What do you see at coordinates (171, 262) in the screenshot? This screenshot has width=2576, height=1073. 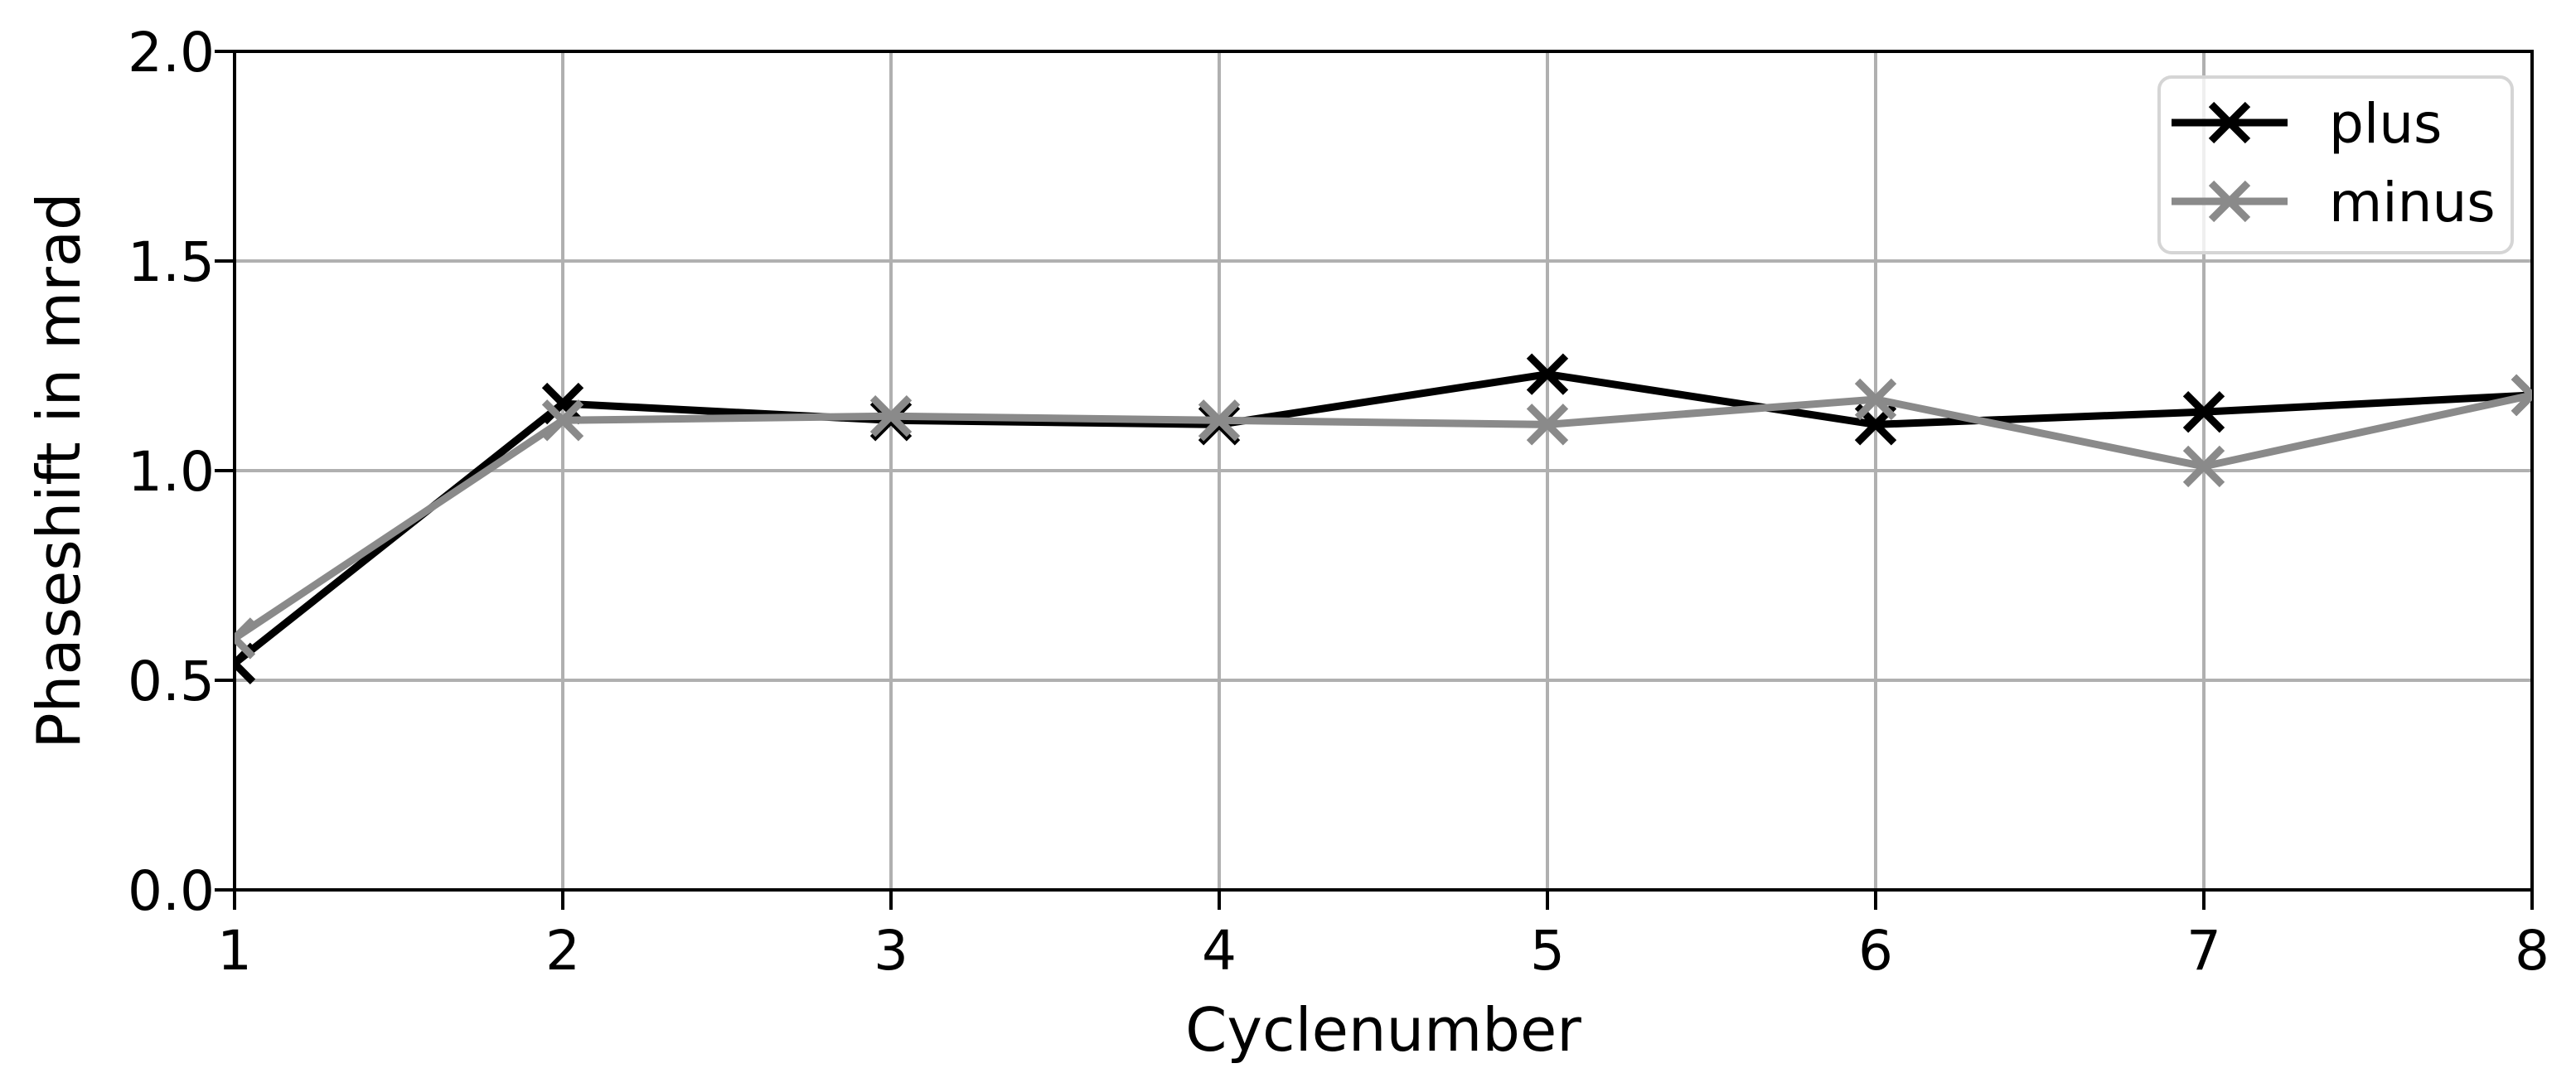 I see `y-tick-label: 1.5` at bounding box center [171, 262].